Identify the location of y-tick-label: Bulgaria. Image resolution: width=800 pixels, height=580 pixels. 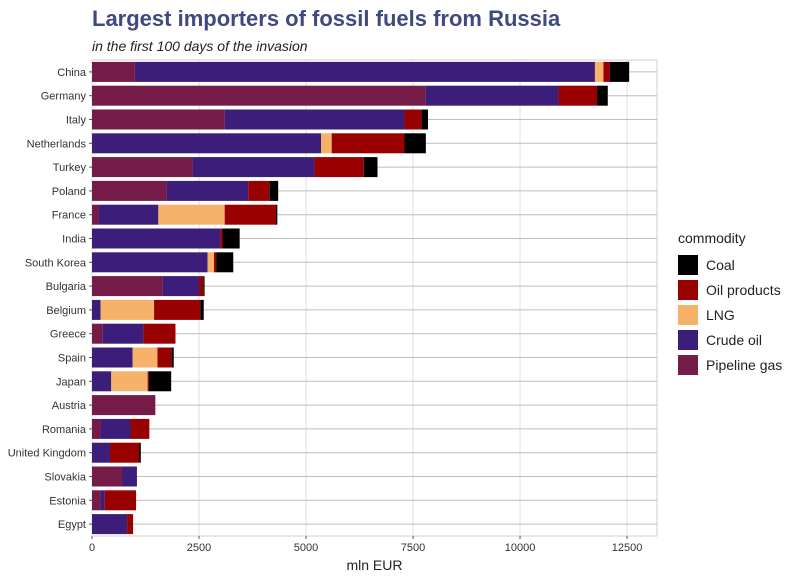
(66, 287).